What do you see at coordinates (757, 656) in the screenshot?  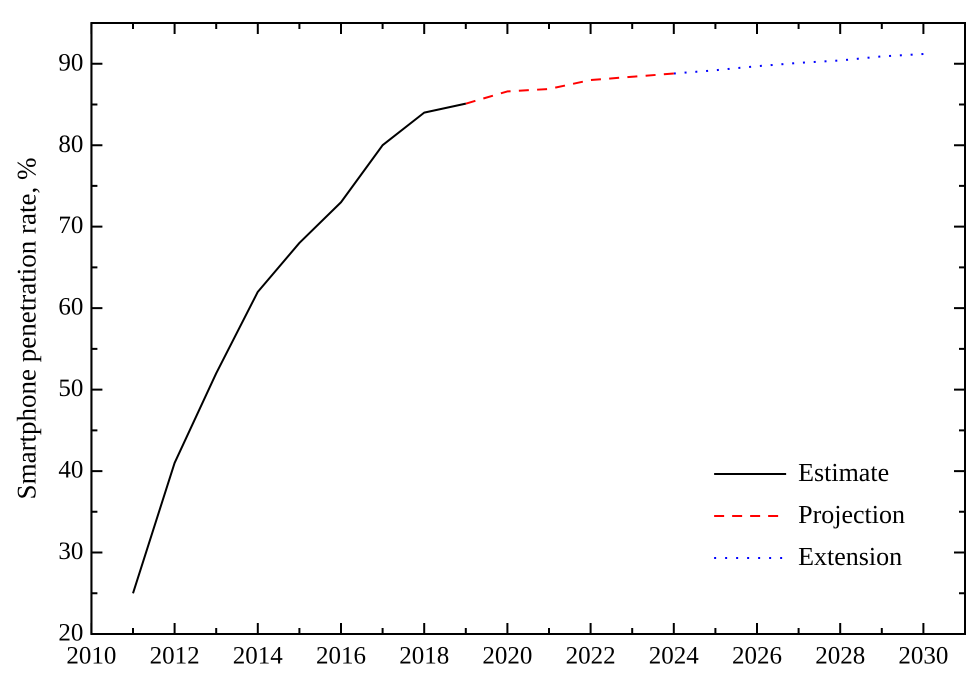 I see `x-tick-label: 2026` at bounding box center [757, 656].